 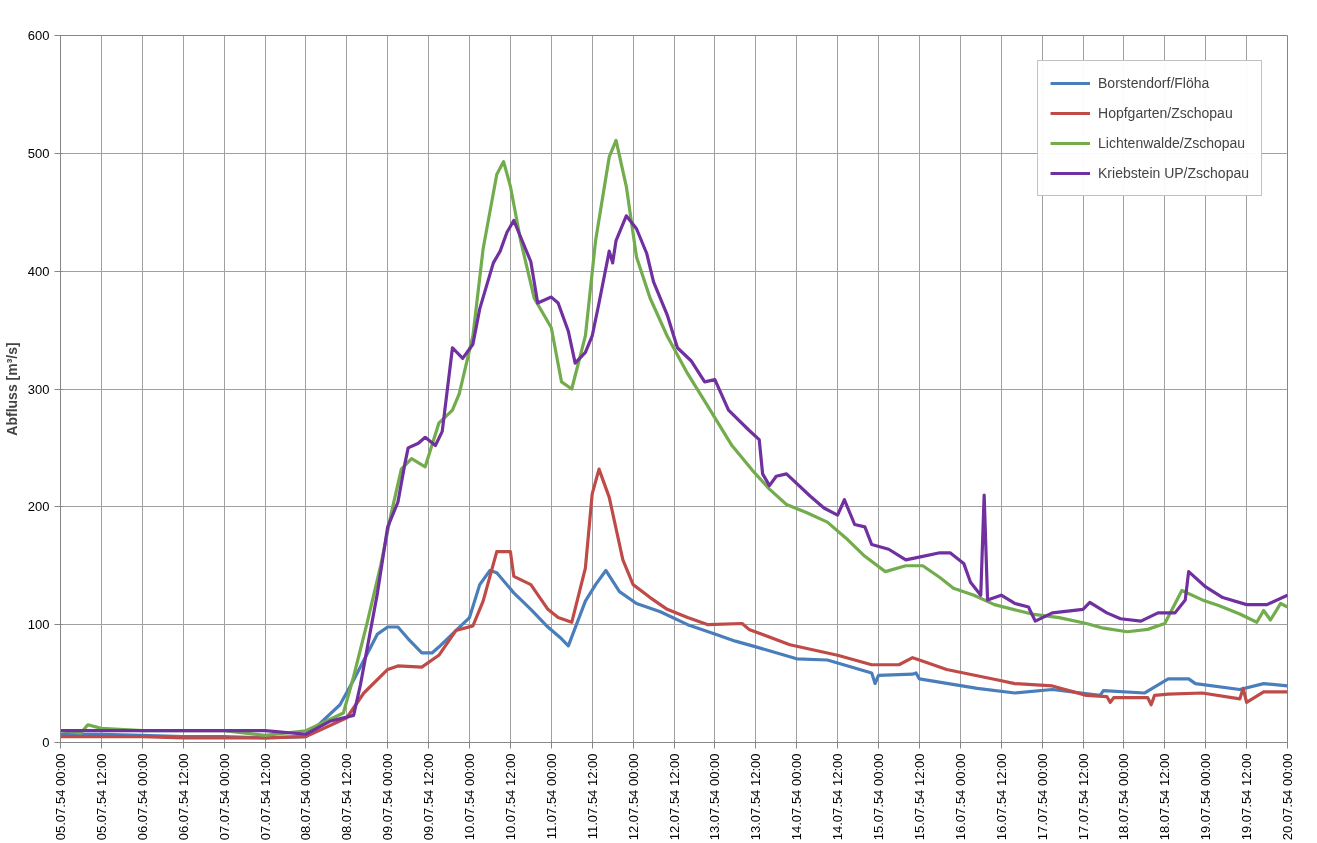 I want to click on x-tick-label: 15.07.54 12:00, so click(x=919, y=797).